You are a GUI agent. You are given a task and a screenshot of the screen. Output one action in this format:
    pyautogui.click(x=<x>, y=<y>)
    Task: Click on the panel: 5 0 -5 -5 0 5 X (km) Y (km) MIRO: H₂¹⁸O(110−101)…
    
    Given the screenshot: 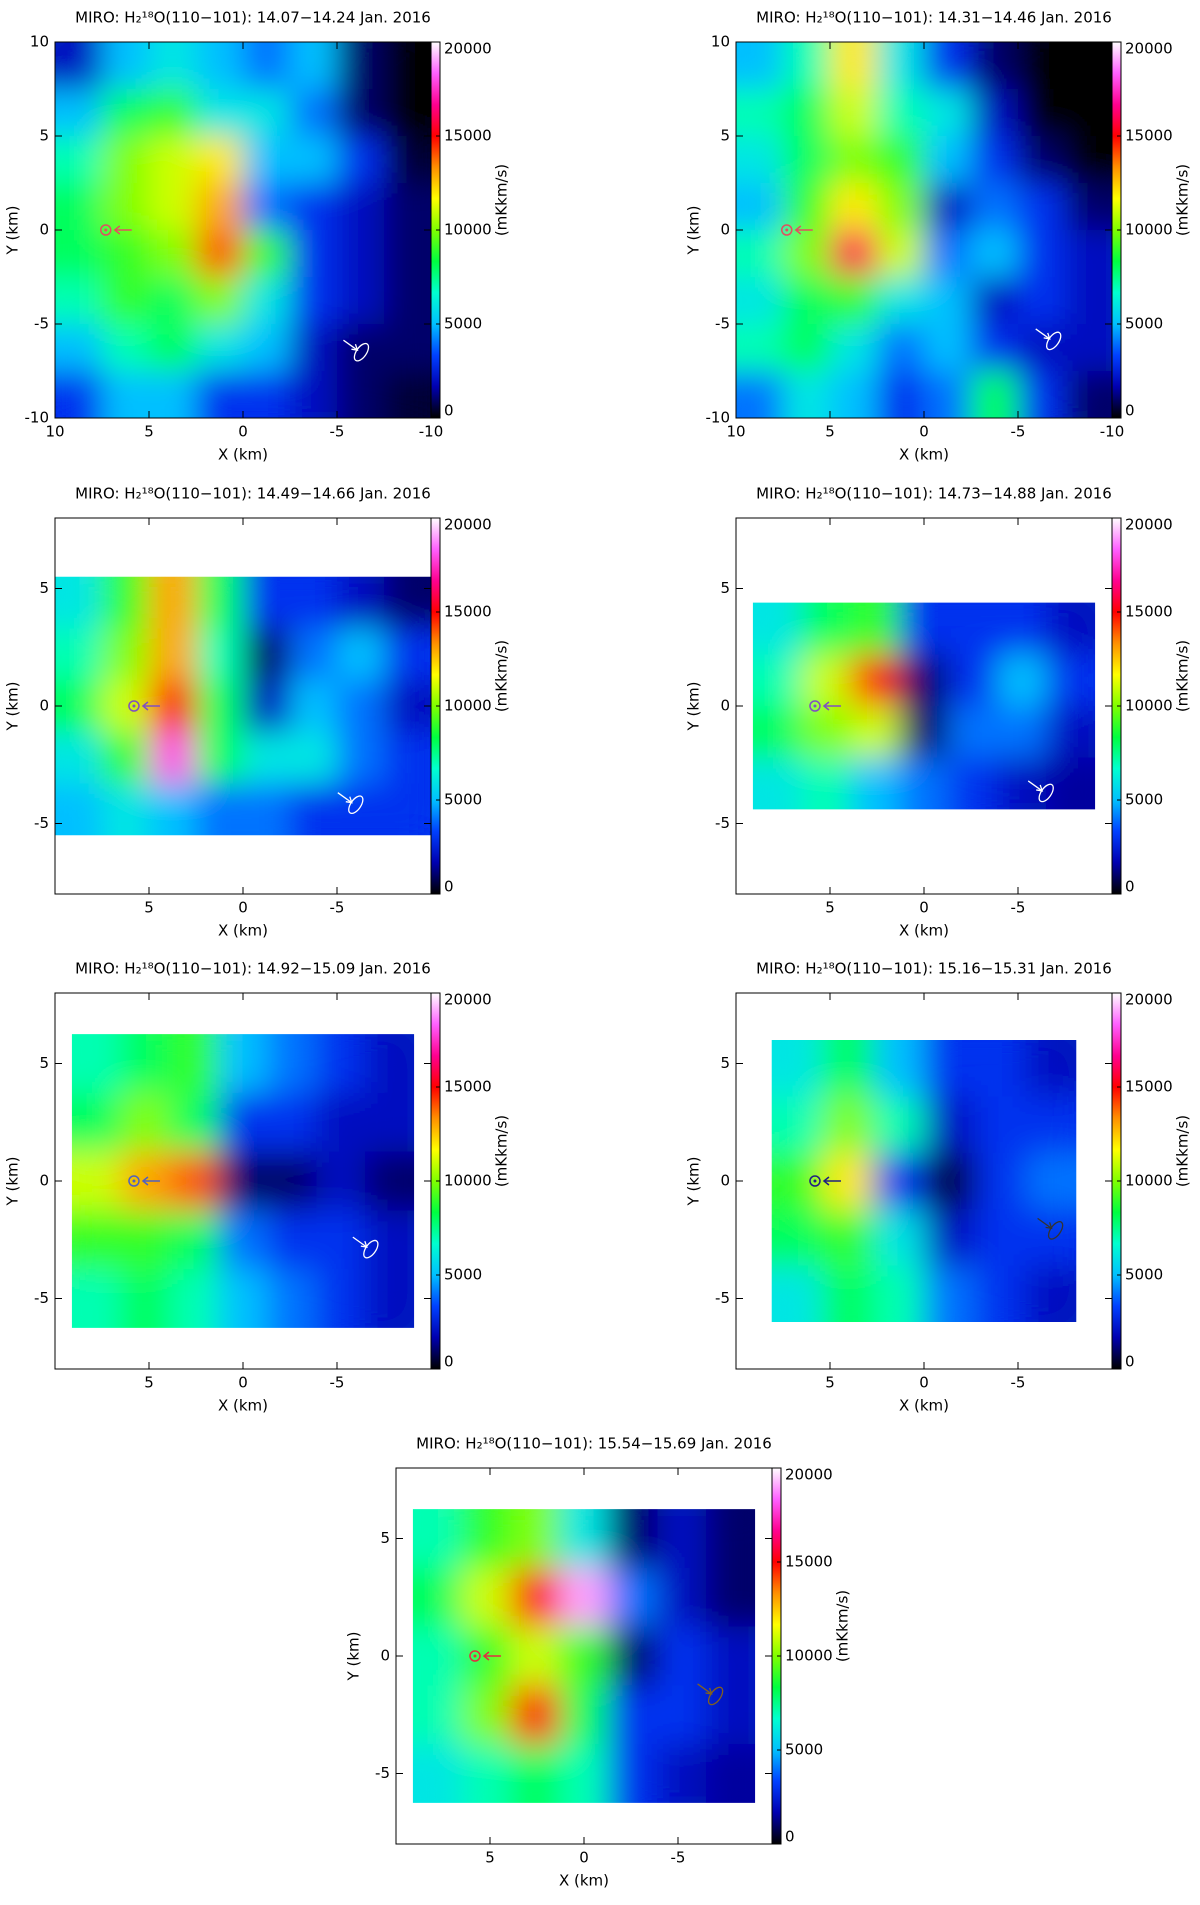 What is the action you would take?
    pyautogui.click(x=257, y=1187)
    